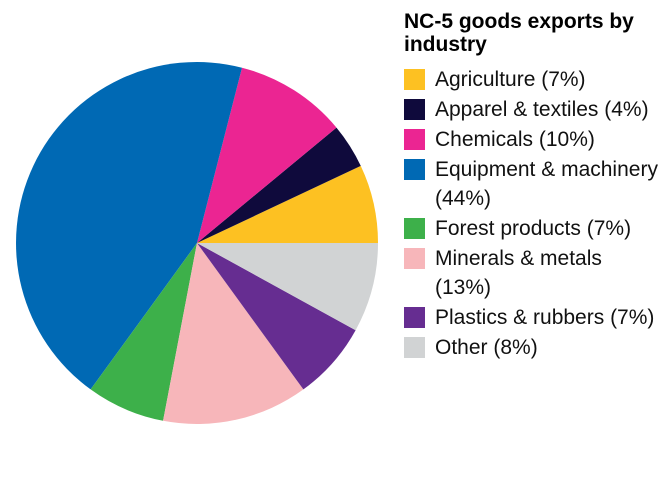 The width and height of the screenshot is (665, 478). What do you see at coordinates (287, 204) in the screenshot?
I see `pie-slice-agriculture` at bounding box center [287, 204].